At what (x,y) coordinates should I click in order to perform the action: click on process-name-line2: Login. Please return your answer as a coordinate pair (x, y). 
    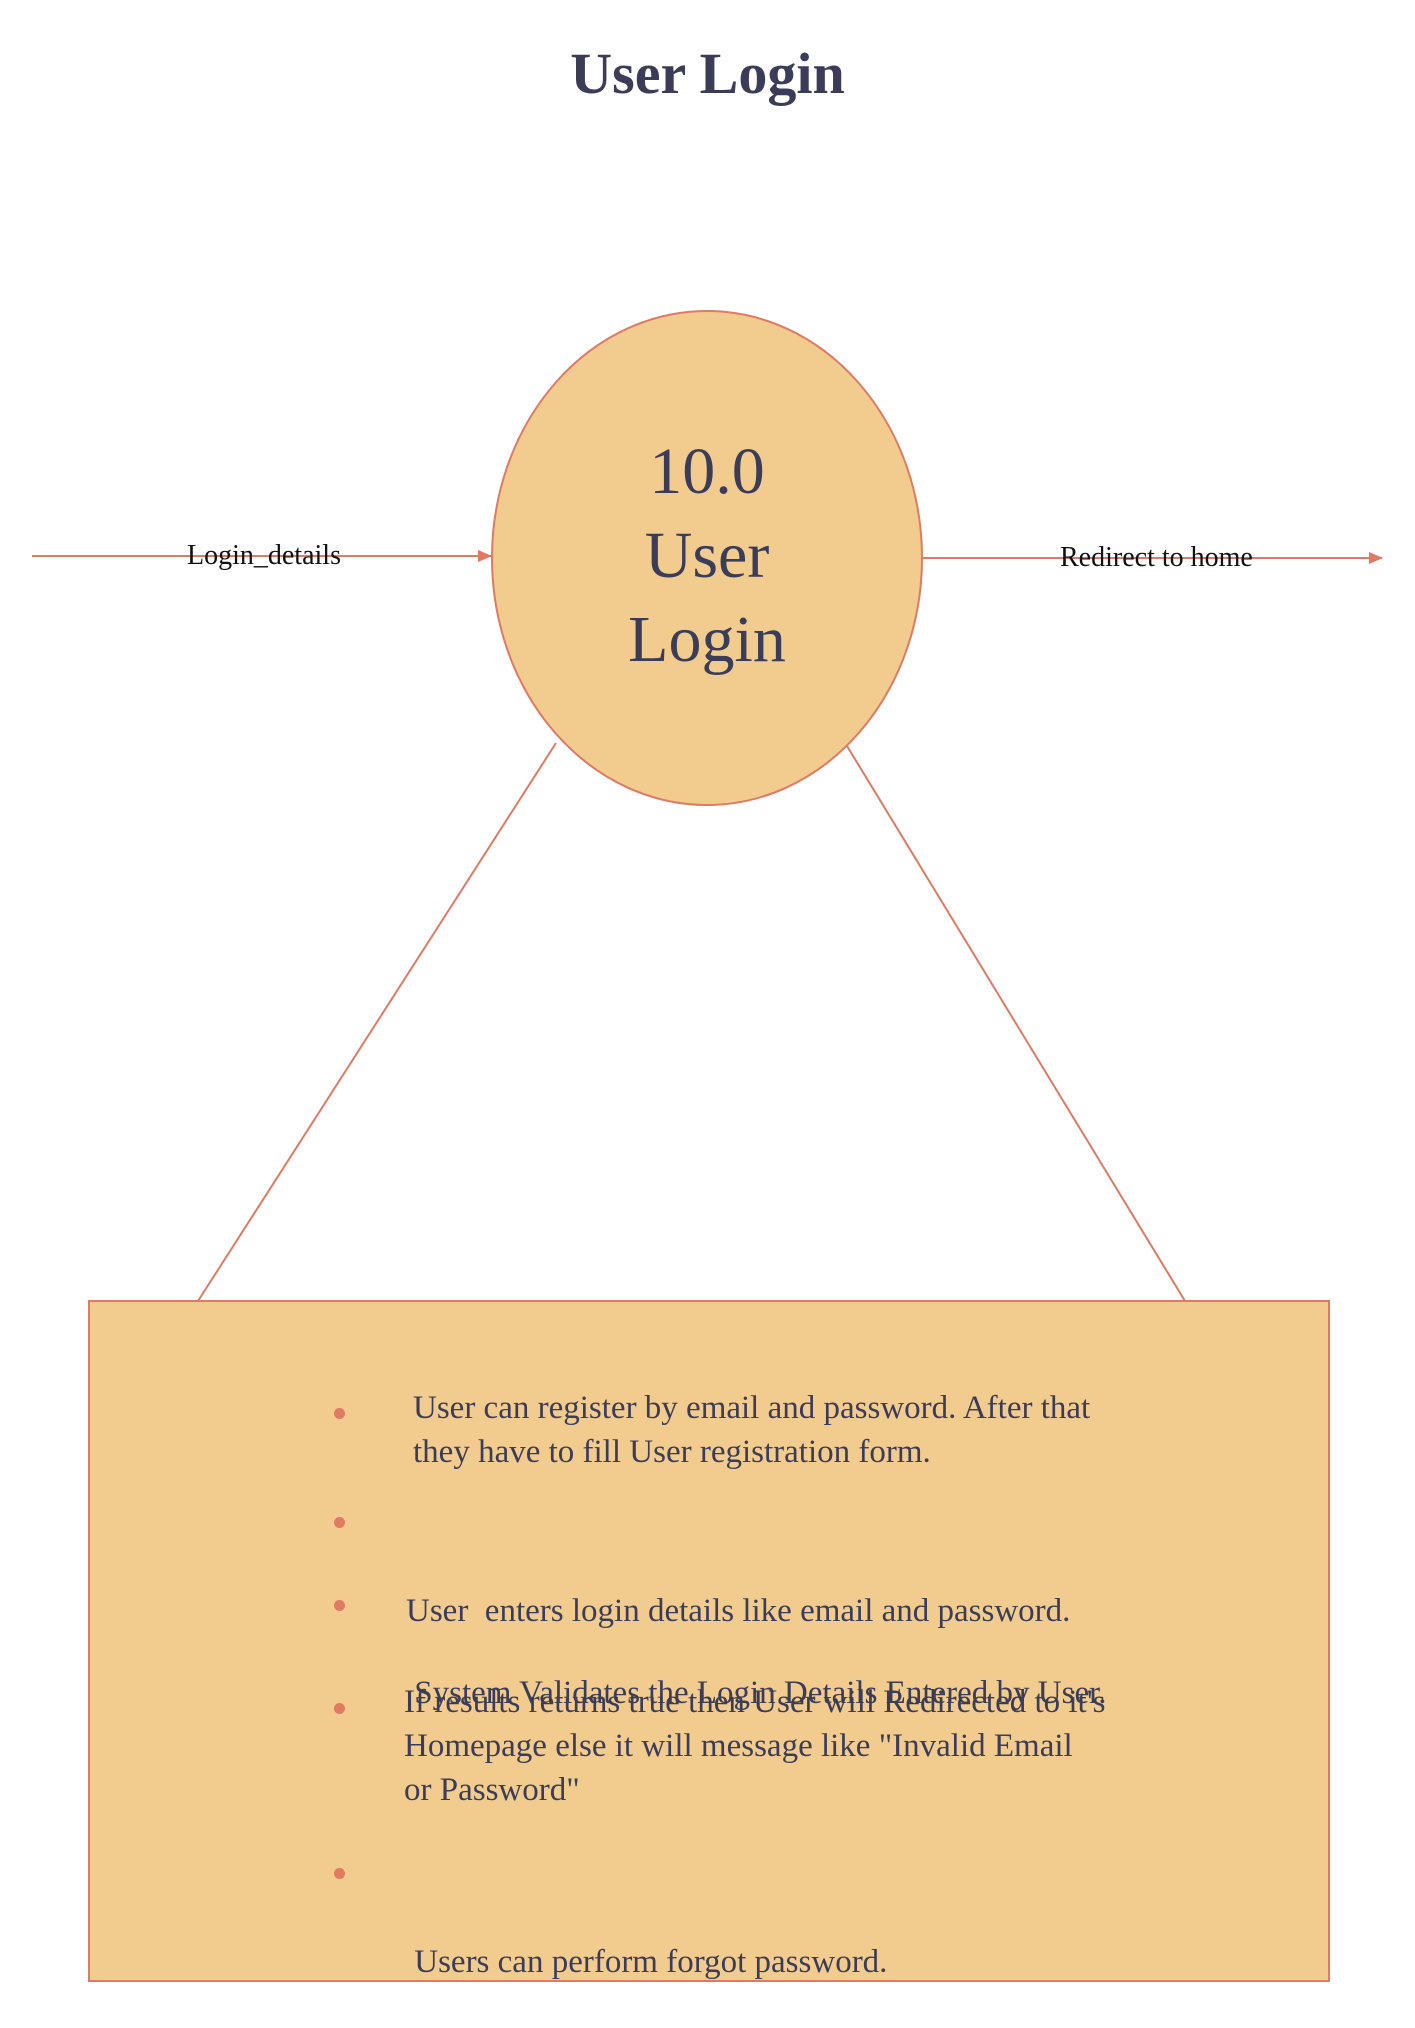
    Looking at the image, I should click on (707, 639).